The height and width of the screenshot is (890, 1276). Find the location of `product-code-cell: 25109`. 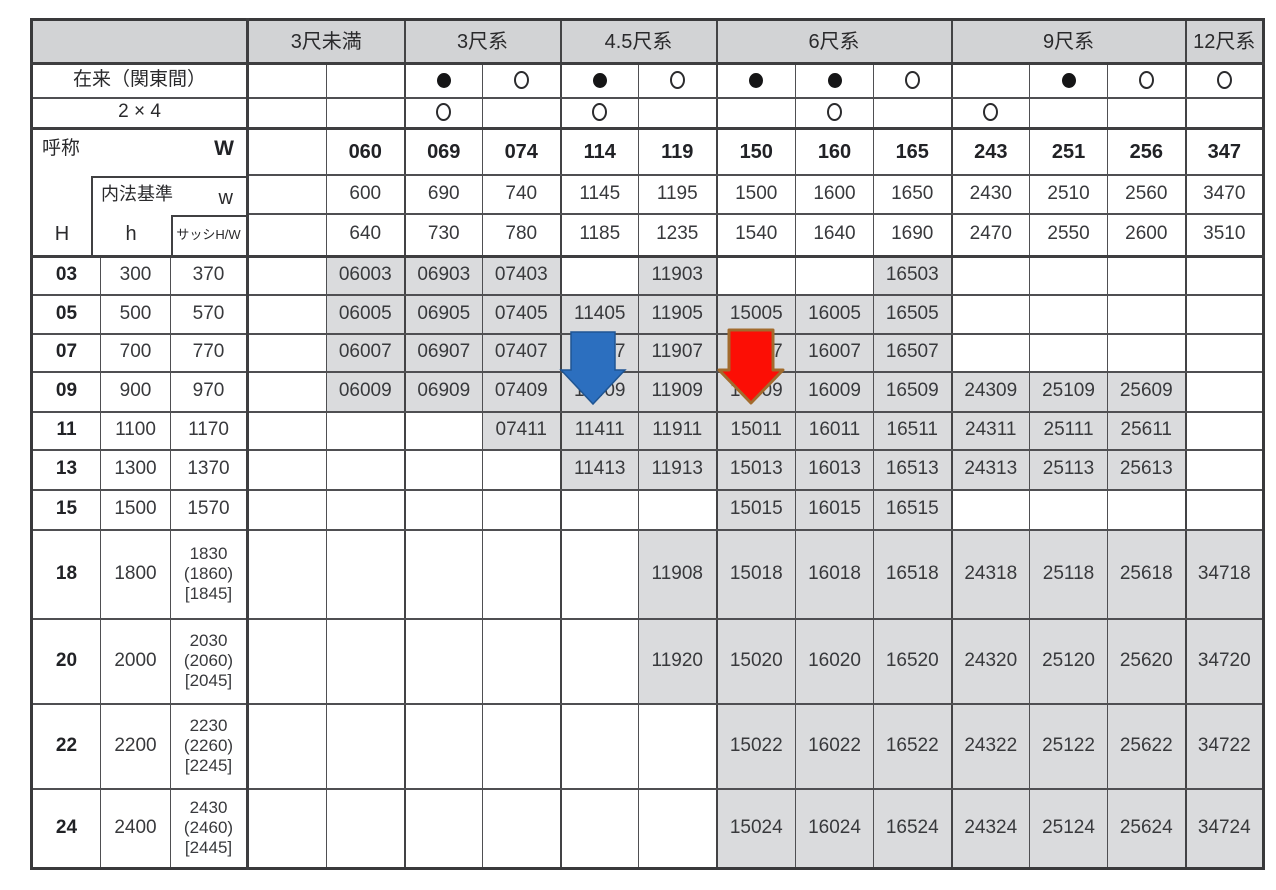

product-code-cell: 25109 is located at coordinates (1069, 391).